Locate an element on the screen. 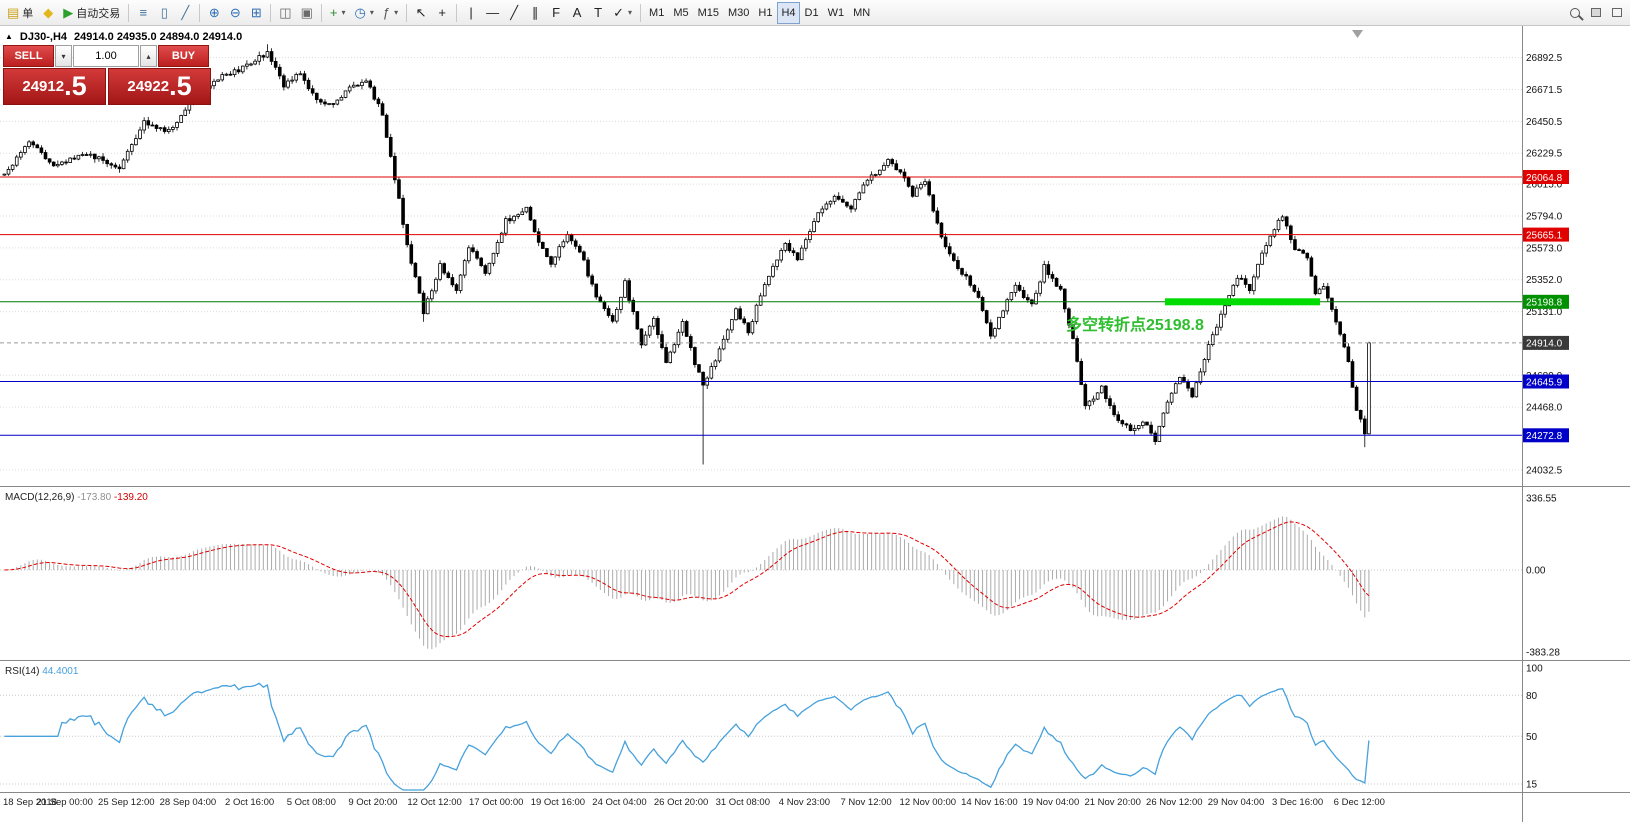  timeframe-w1-button: W1 is located at coordinates (836, 13).